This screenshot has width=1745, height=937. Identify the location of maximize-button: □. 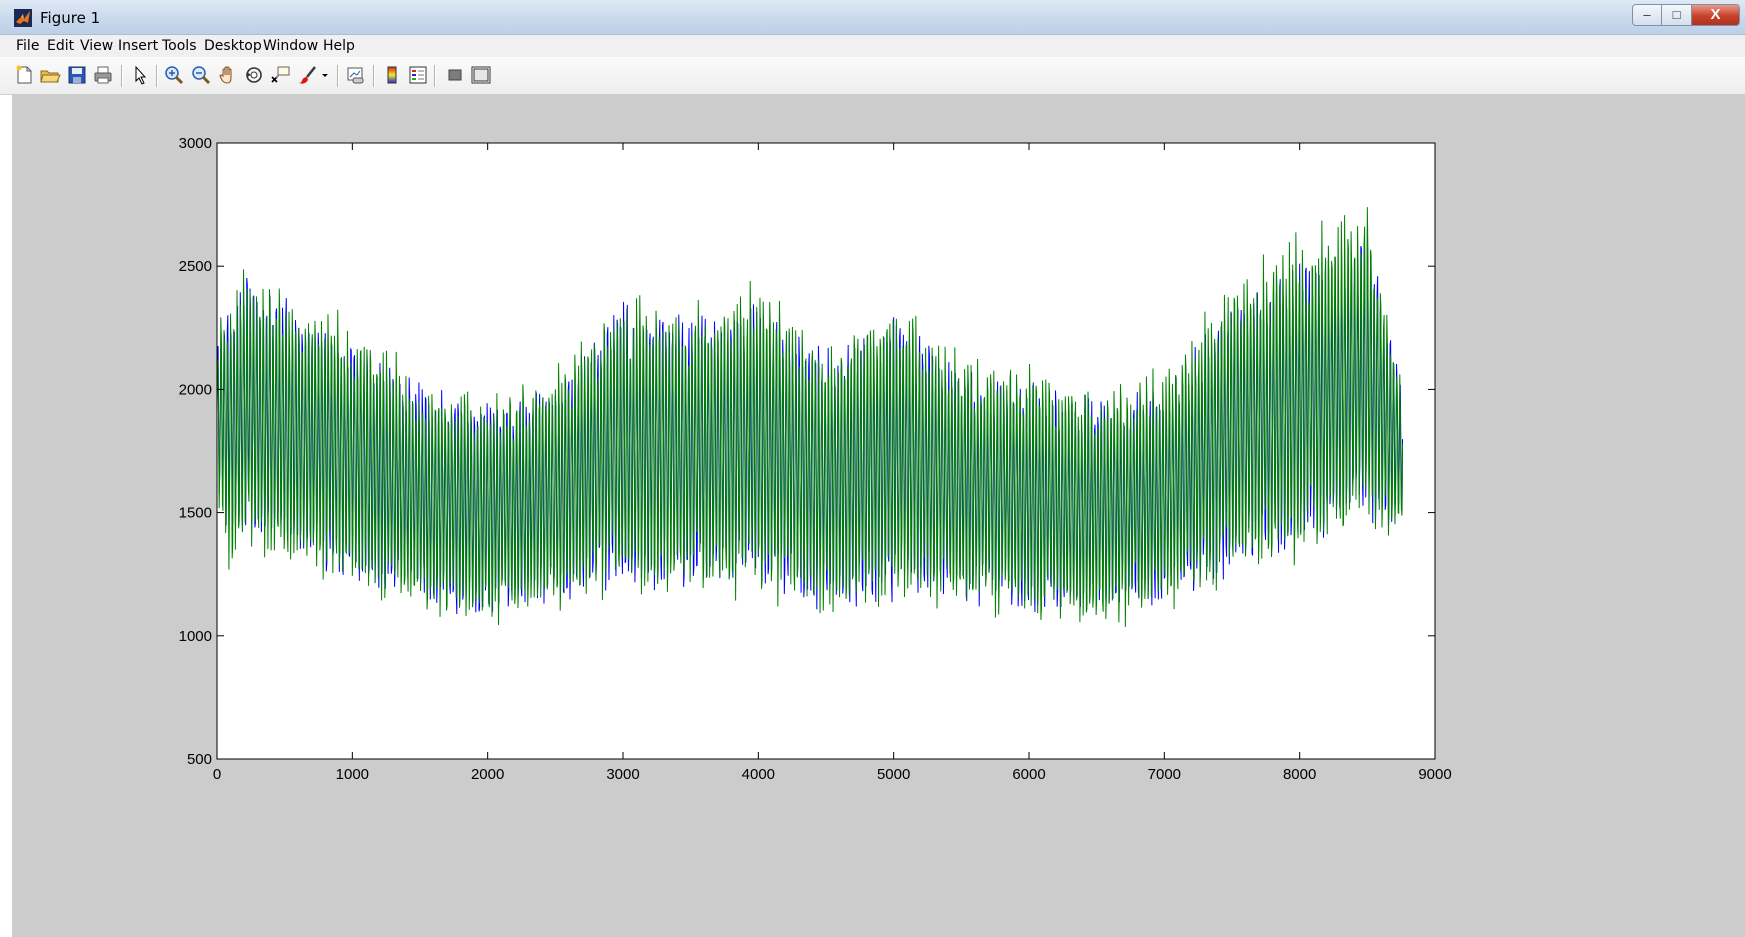
(1677, 15).